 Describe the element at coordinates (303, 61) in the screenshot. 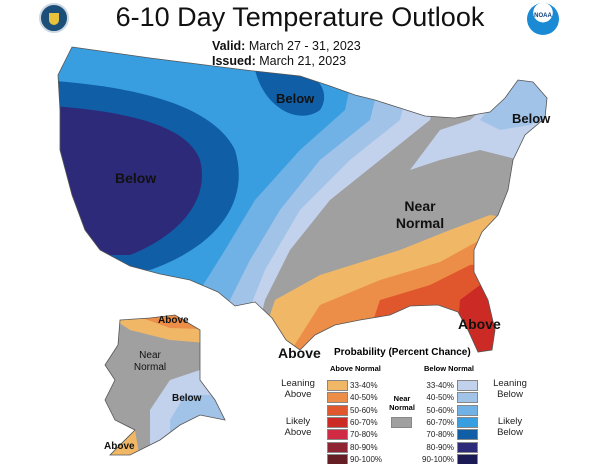

I see `issued-date: March 21, 2023` at that location.